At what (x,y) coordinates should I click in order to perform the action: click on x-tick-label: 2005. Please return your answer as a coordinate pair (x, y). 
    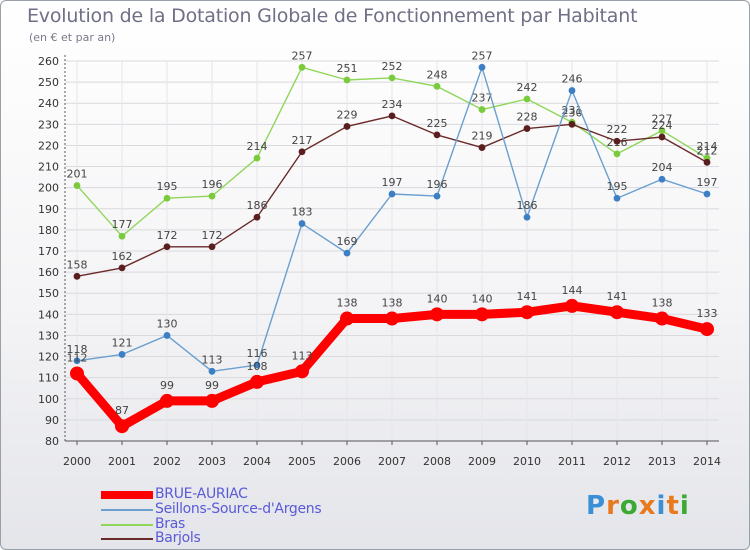
    Looking at the image, I should click on (302, 461).